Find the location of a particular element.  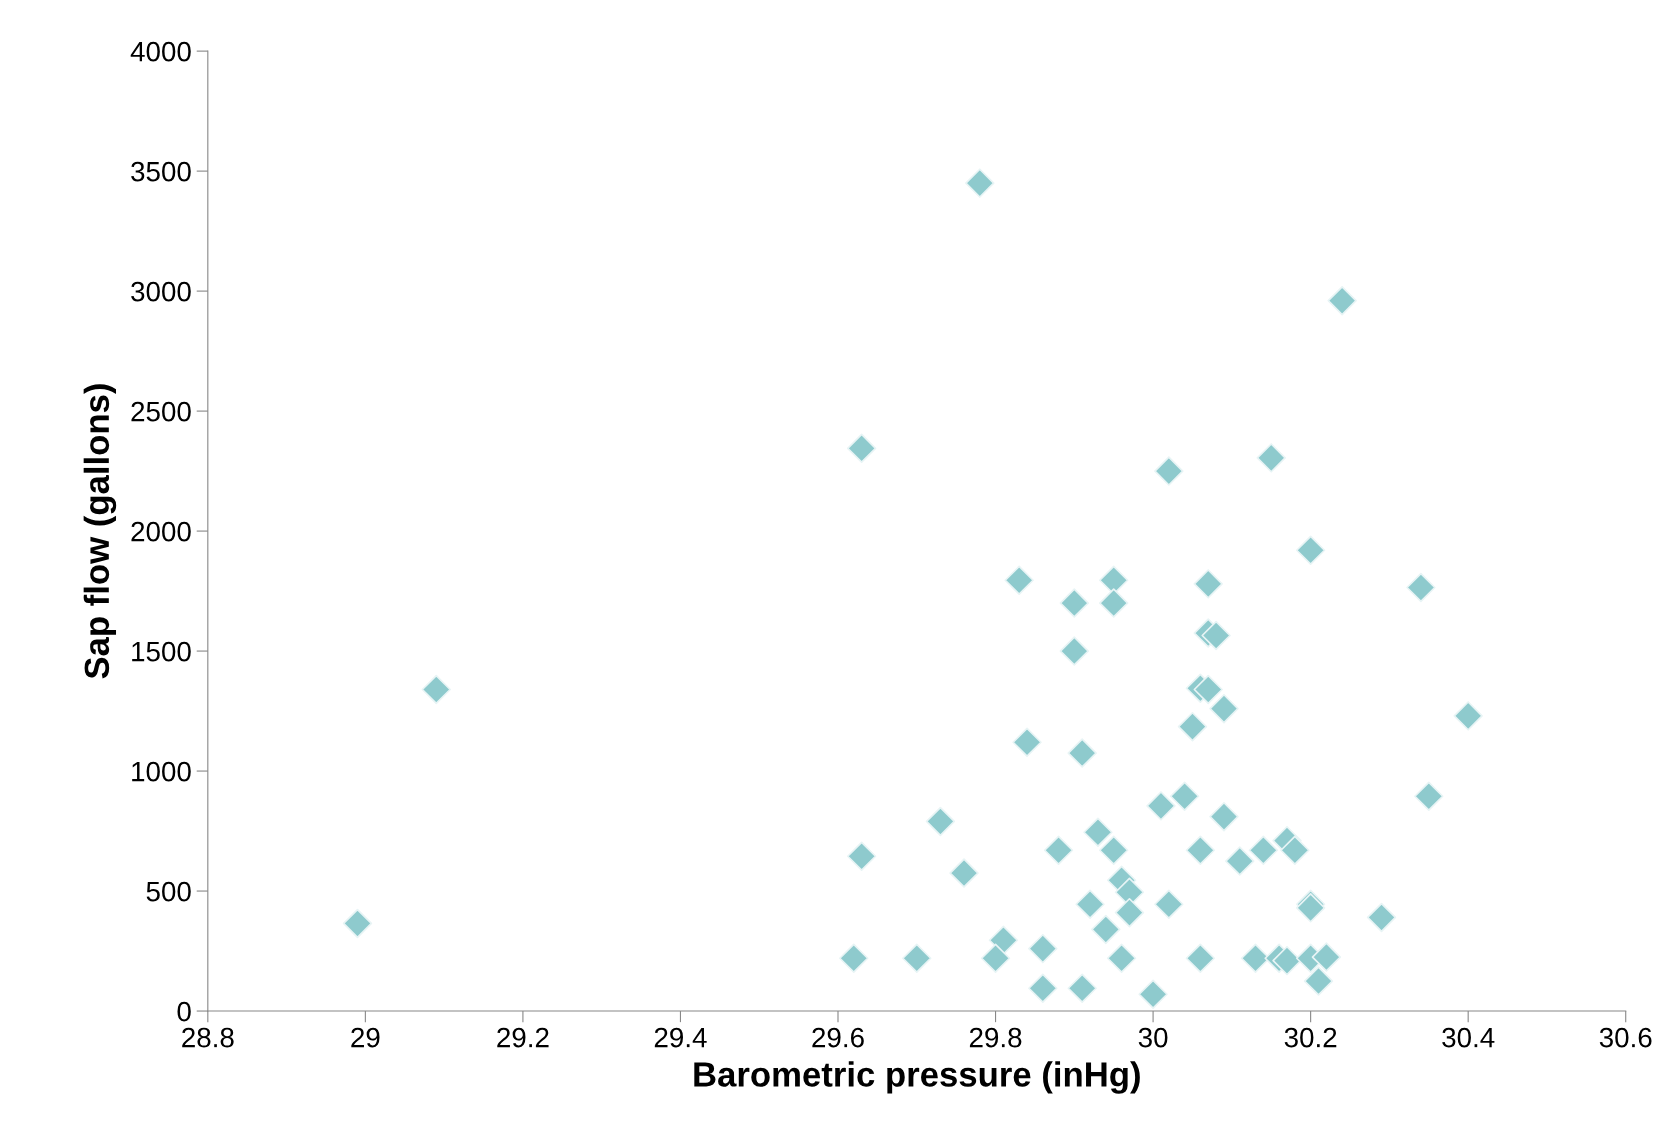

x-tick-label: 30.6 is located at coordinates (1625, 1037).